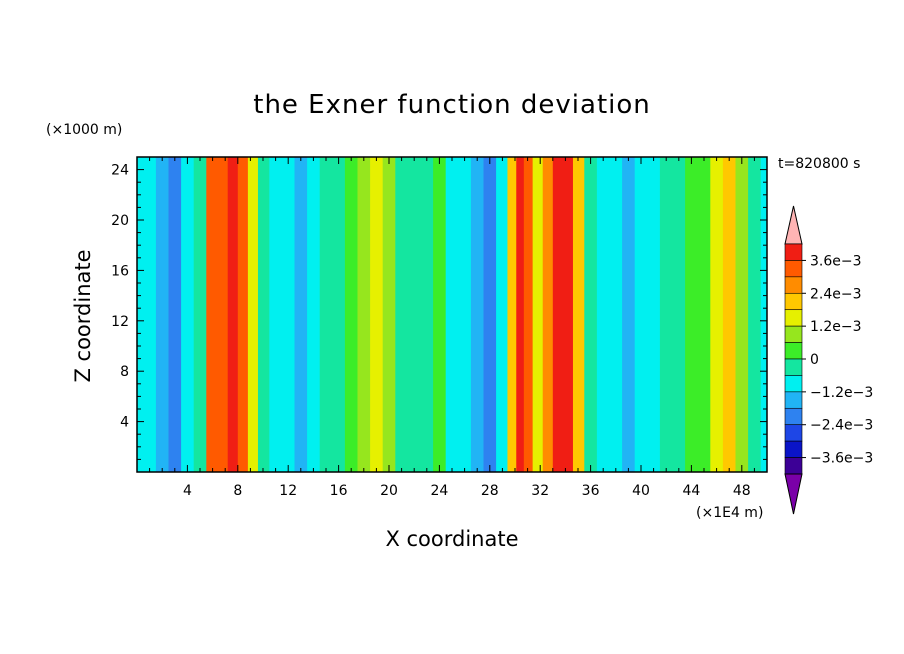  Describe the element at coordinates (124, 372) in the screenshot. I see `y-tick-label: 8` at that location.